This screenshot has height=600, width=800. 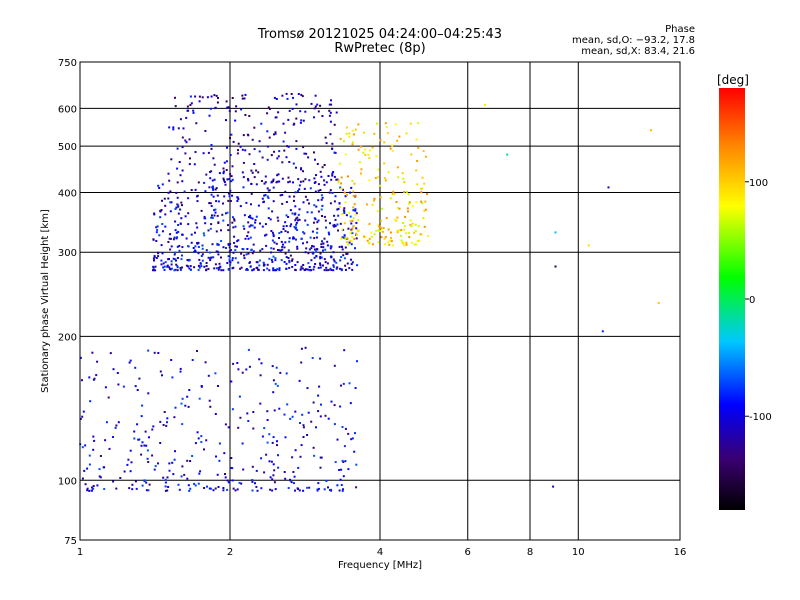 What do you see at coordinates (80, 552) in the screenshot?
I see `x-tick-label: 1` at bounding box center [80, 552].